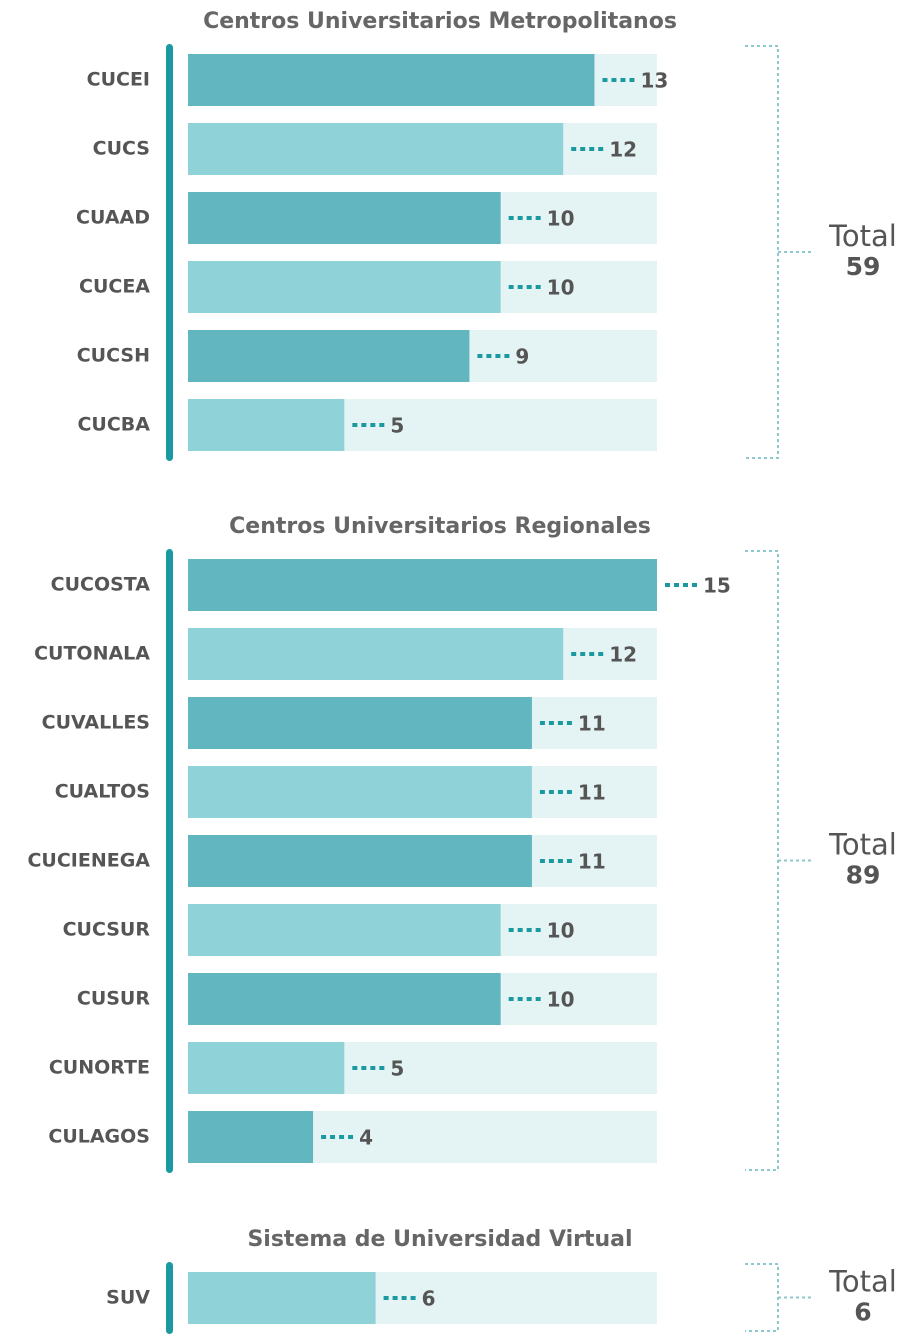 The width and height of the screenshot is (907, 1334). Describe the element at coordinates (96, 723) in the screenshot. I see `category-label: CUVALLES` at that location.